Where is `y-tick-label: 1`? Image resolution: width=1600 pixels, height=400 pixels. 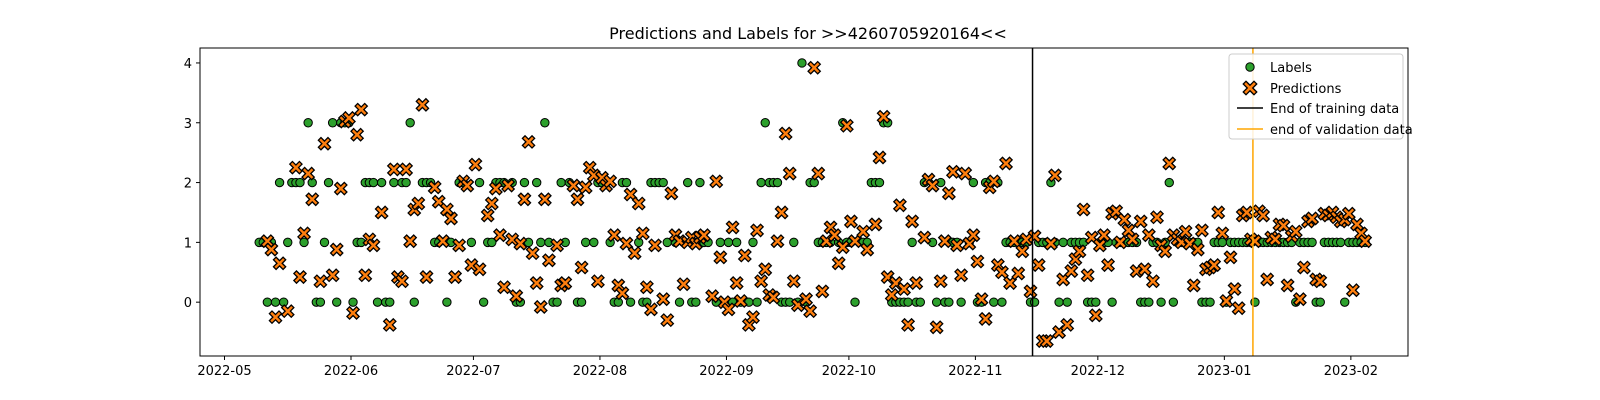 y-tick-label: 1 is located at coordinates (188, 243).